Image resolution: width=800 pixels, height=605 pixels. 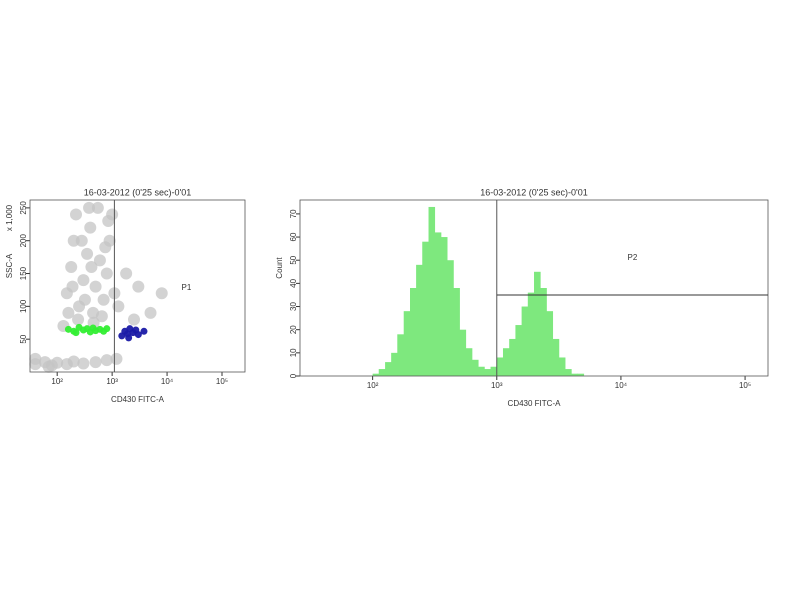 What do you see at coordinates (293, 306) in the screenshot?
I see `y-tick-label: 30` at bounding box center [293, 306].